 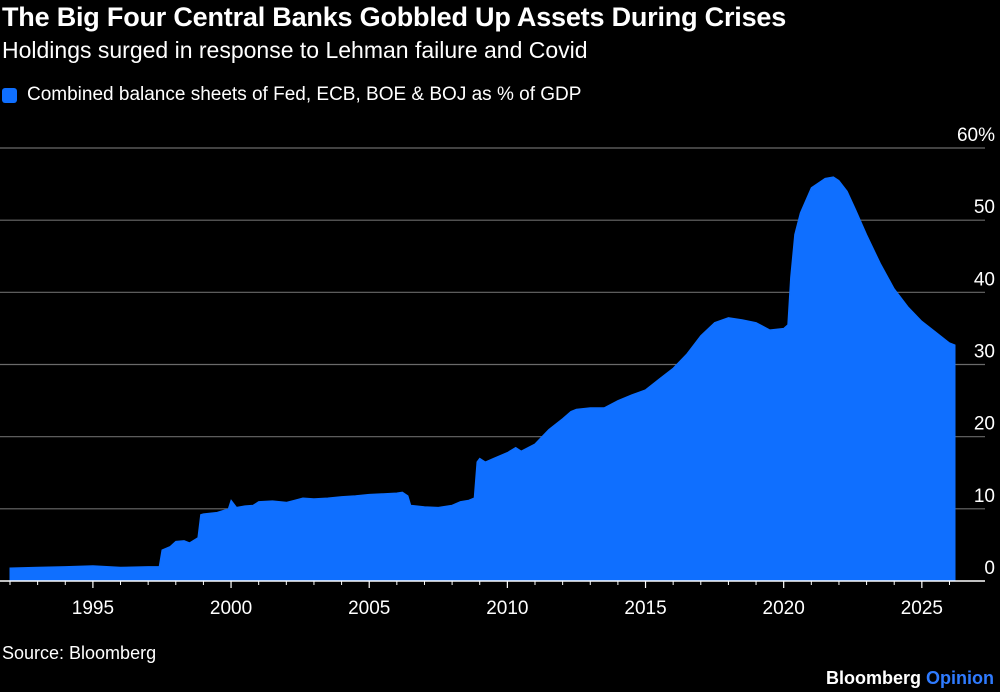 I want to click on x-axis: 1995 2000 2005 2010 2015 2020 2025, so click(x=492, y=599).